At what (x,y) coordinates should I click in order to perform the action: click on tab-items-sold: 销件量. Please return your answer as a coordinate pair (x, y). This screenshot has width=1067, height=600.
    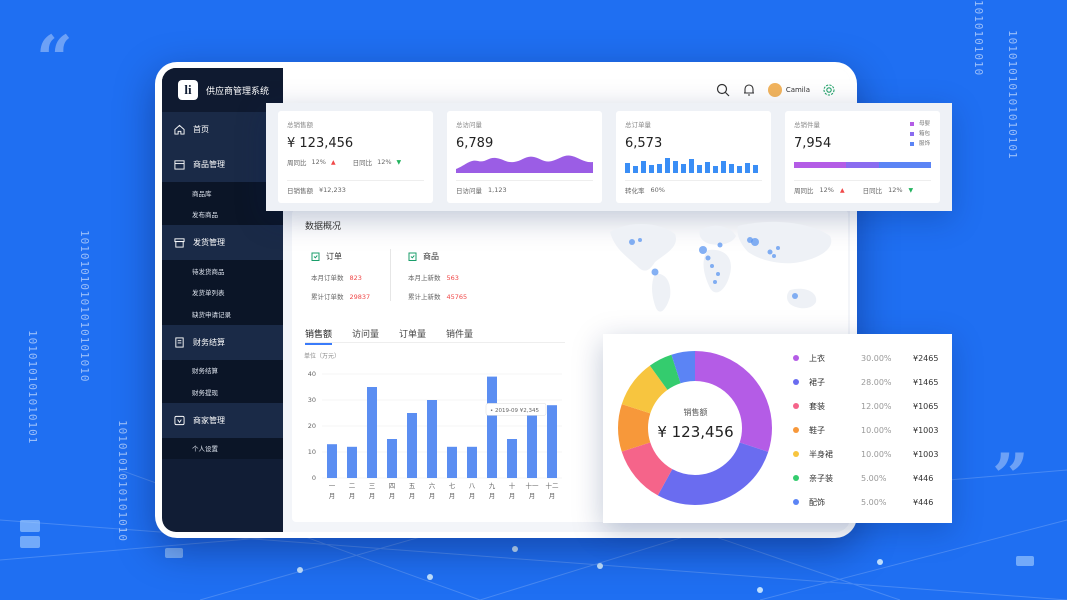
    Looking at the image, I should click on (460, 335).